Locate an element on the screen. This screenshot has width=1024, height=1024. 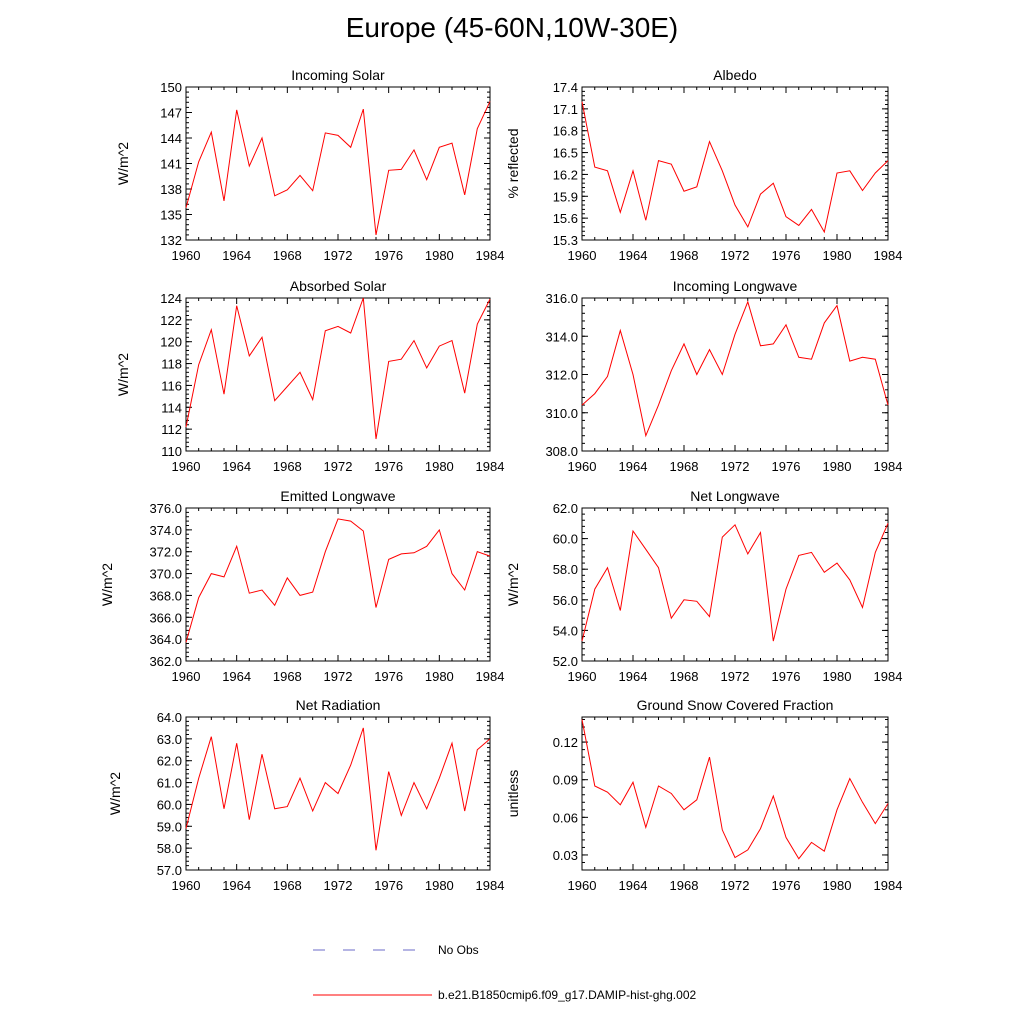
y-tick-label: 120 is located at coordinates (171, 342).